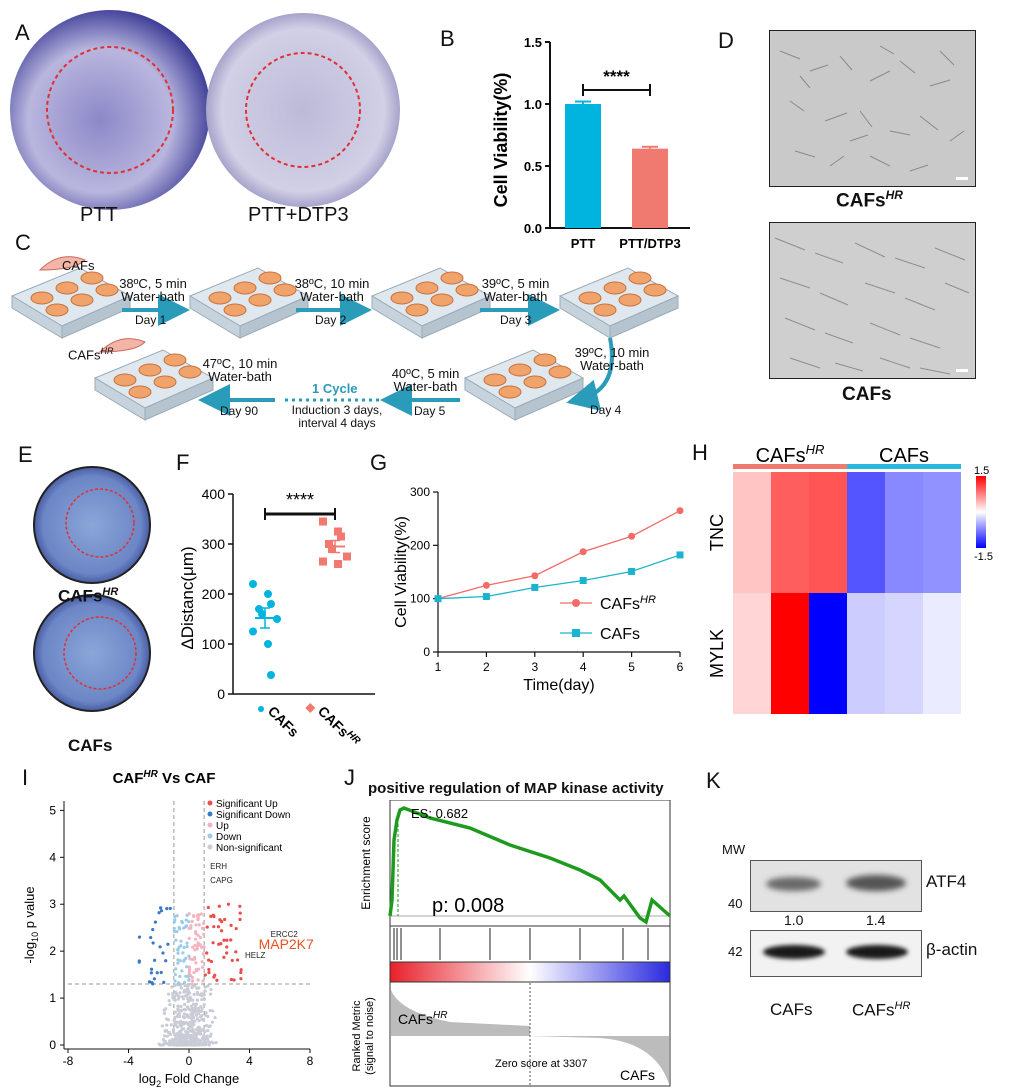 The image size is (1009, 1091). What do you see at coordinates (836, 886) in the screenshot?
I see `blot-atf4` at bounding box center [836, 886].